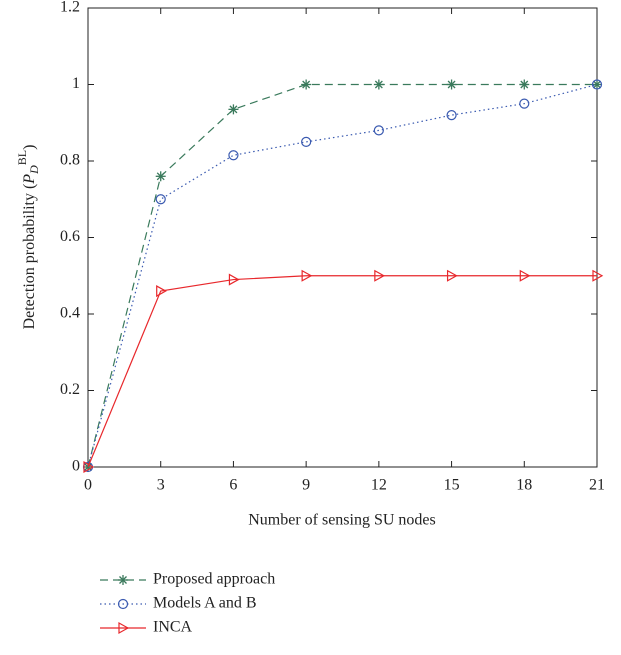 The width and height of the screenshot is (621, 655). I want to click on y-tick-label: 1.2, so click(70, 8).